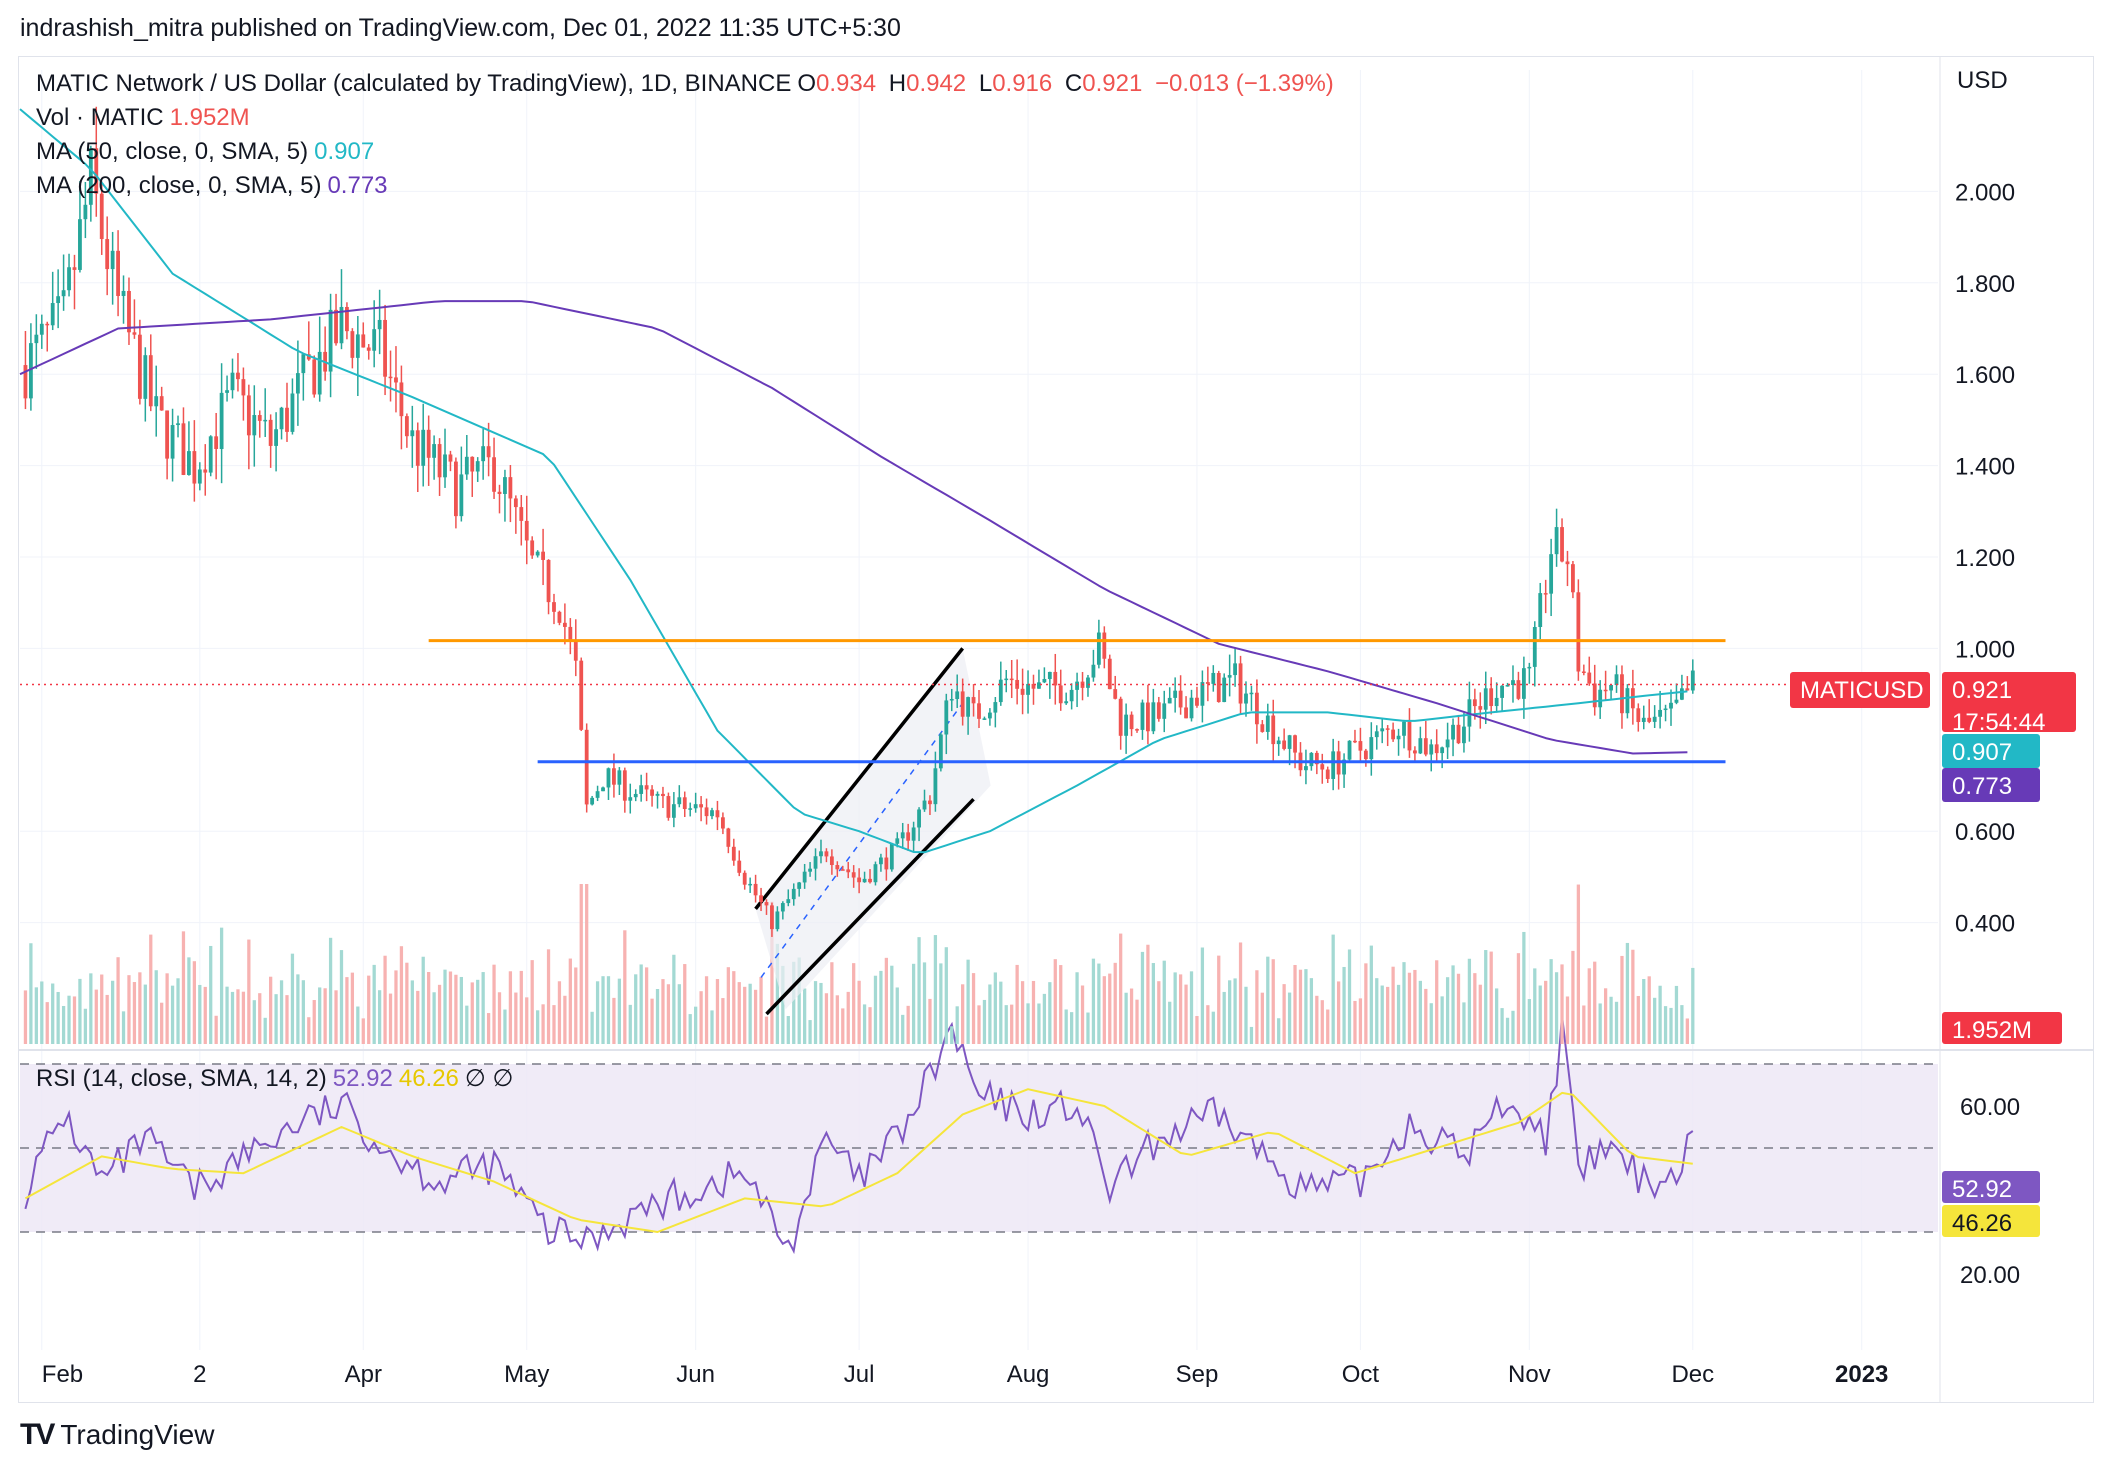 Image resolution: width=2106 pixels, height=1468 pixels. Describe the element at coordinates (428, 1078) in the screenshot. I see `legend-rsi-ma-value: 46.26` at that location.